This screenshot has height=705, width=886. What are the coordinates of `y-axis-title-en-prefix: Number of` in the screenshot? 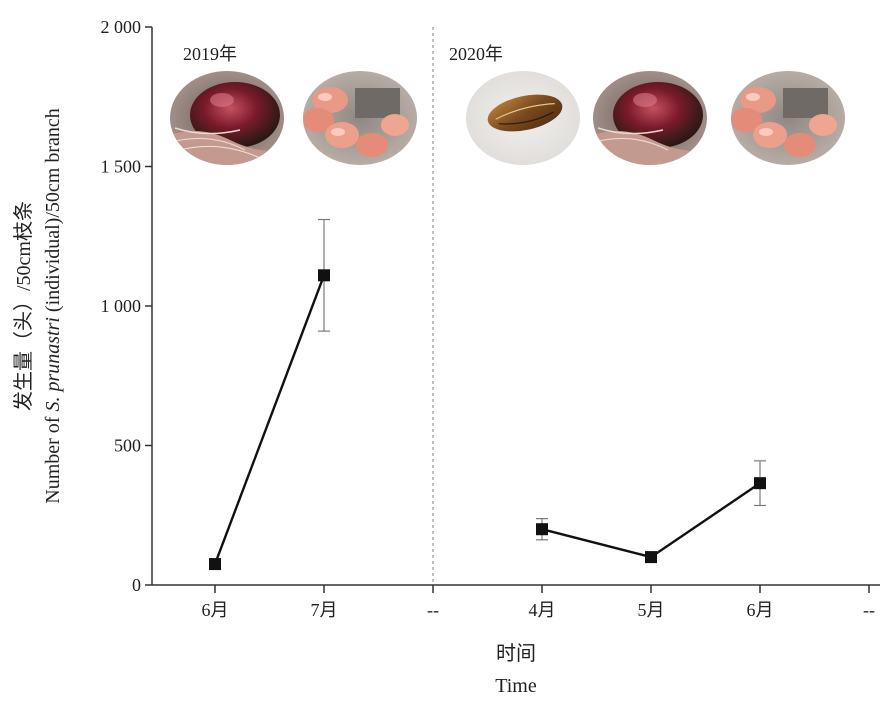 It's located at (53, 458).